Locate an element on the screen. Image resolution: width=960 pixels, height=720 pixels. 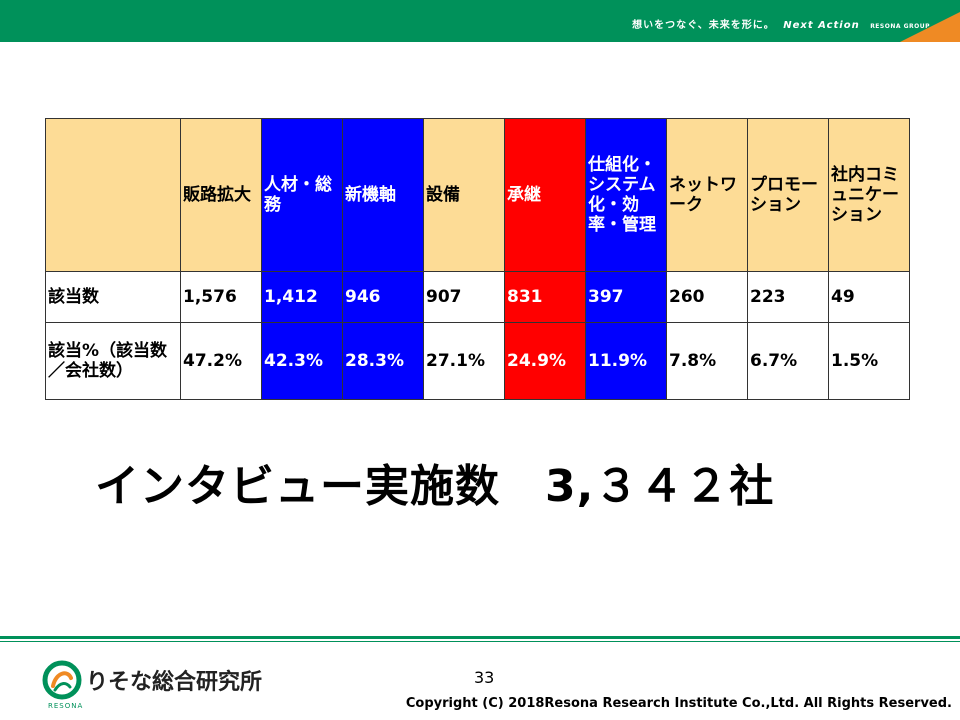
table-cell: 7.8% is located at coordinates (707, 361).